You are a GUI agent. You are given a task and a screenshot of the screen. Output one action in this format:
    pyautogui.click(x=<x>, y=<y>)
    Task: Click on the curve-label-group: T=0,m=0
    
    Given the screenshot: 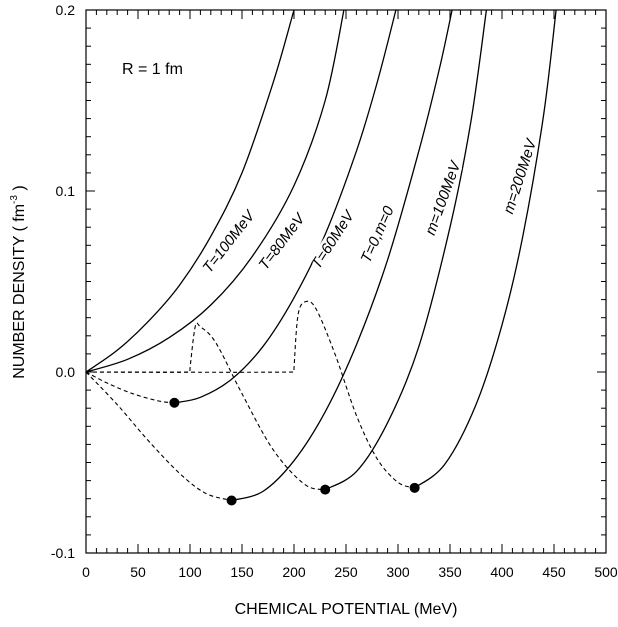 What is the action you would take?
    pyautogui.click(x=377, y=234)
    